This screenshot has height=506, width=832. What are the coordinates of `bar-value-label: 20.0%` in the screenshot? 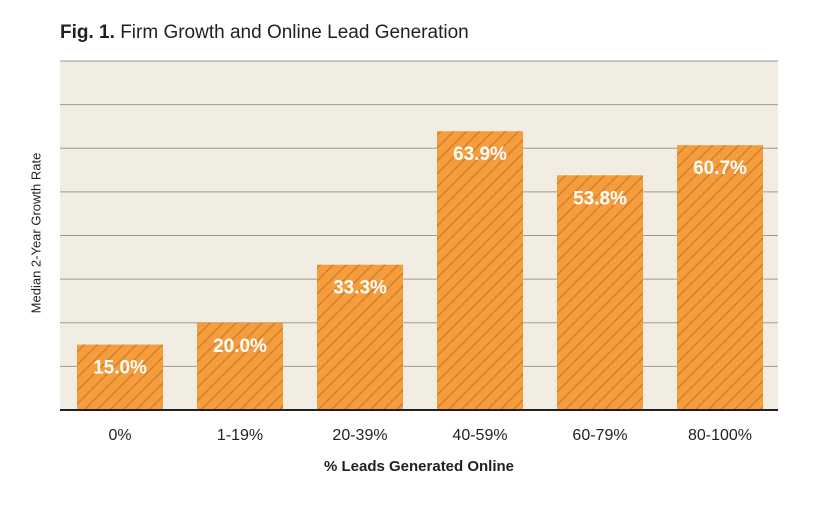 It's located at (240, 346).